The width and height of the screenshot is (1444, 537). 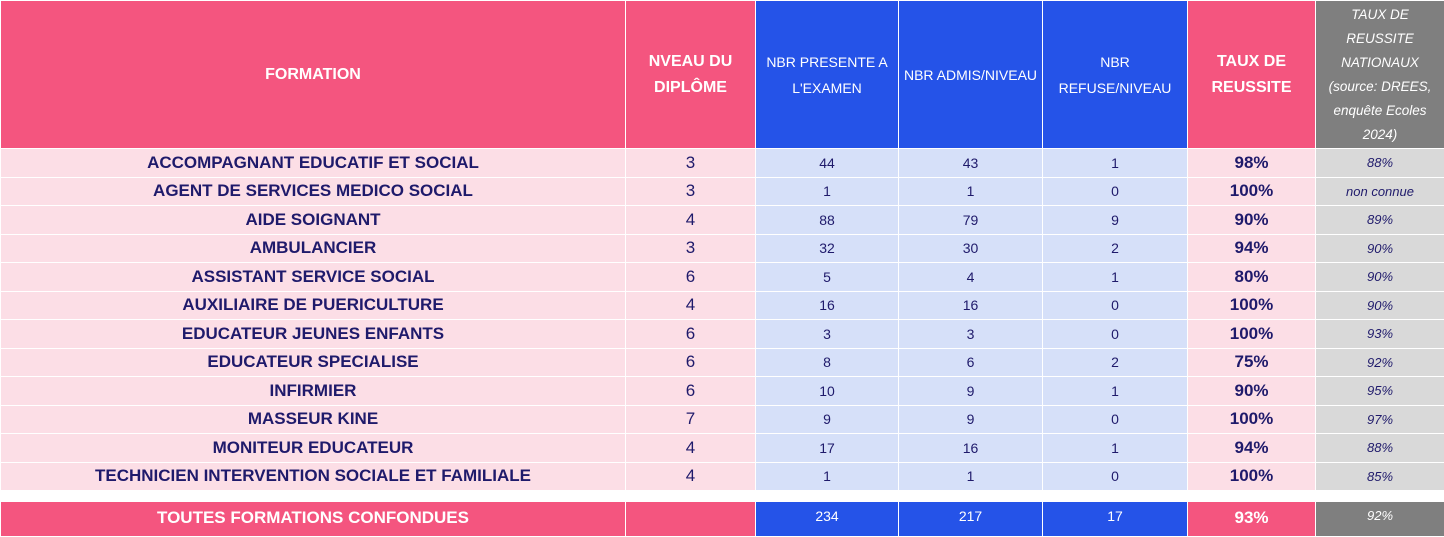 I want to click on cell-formation: EDUCATEUR JEUNES ENFANTS, so click(x=313, y=334).